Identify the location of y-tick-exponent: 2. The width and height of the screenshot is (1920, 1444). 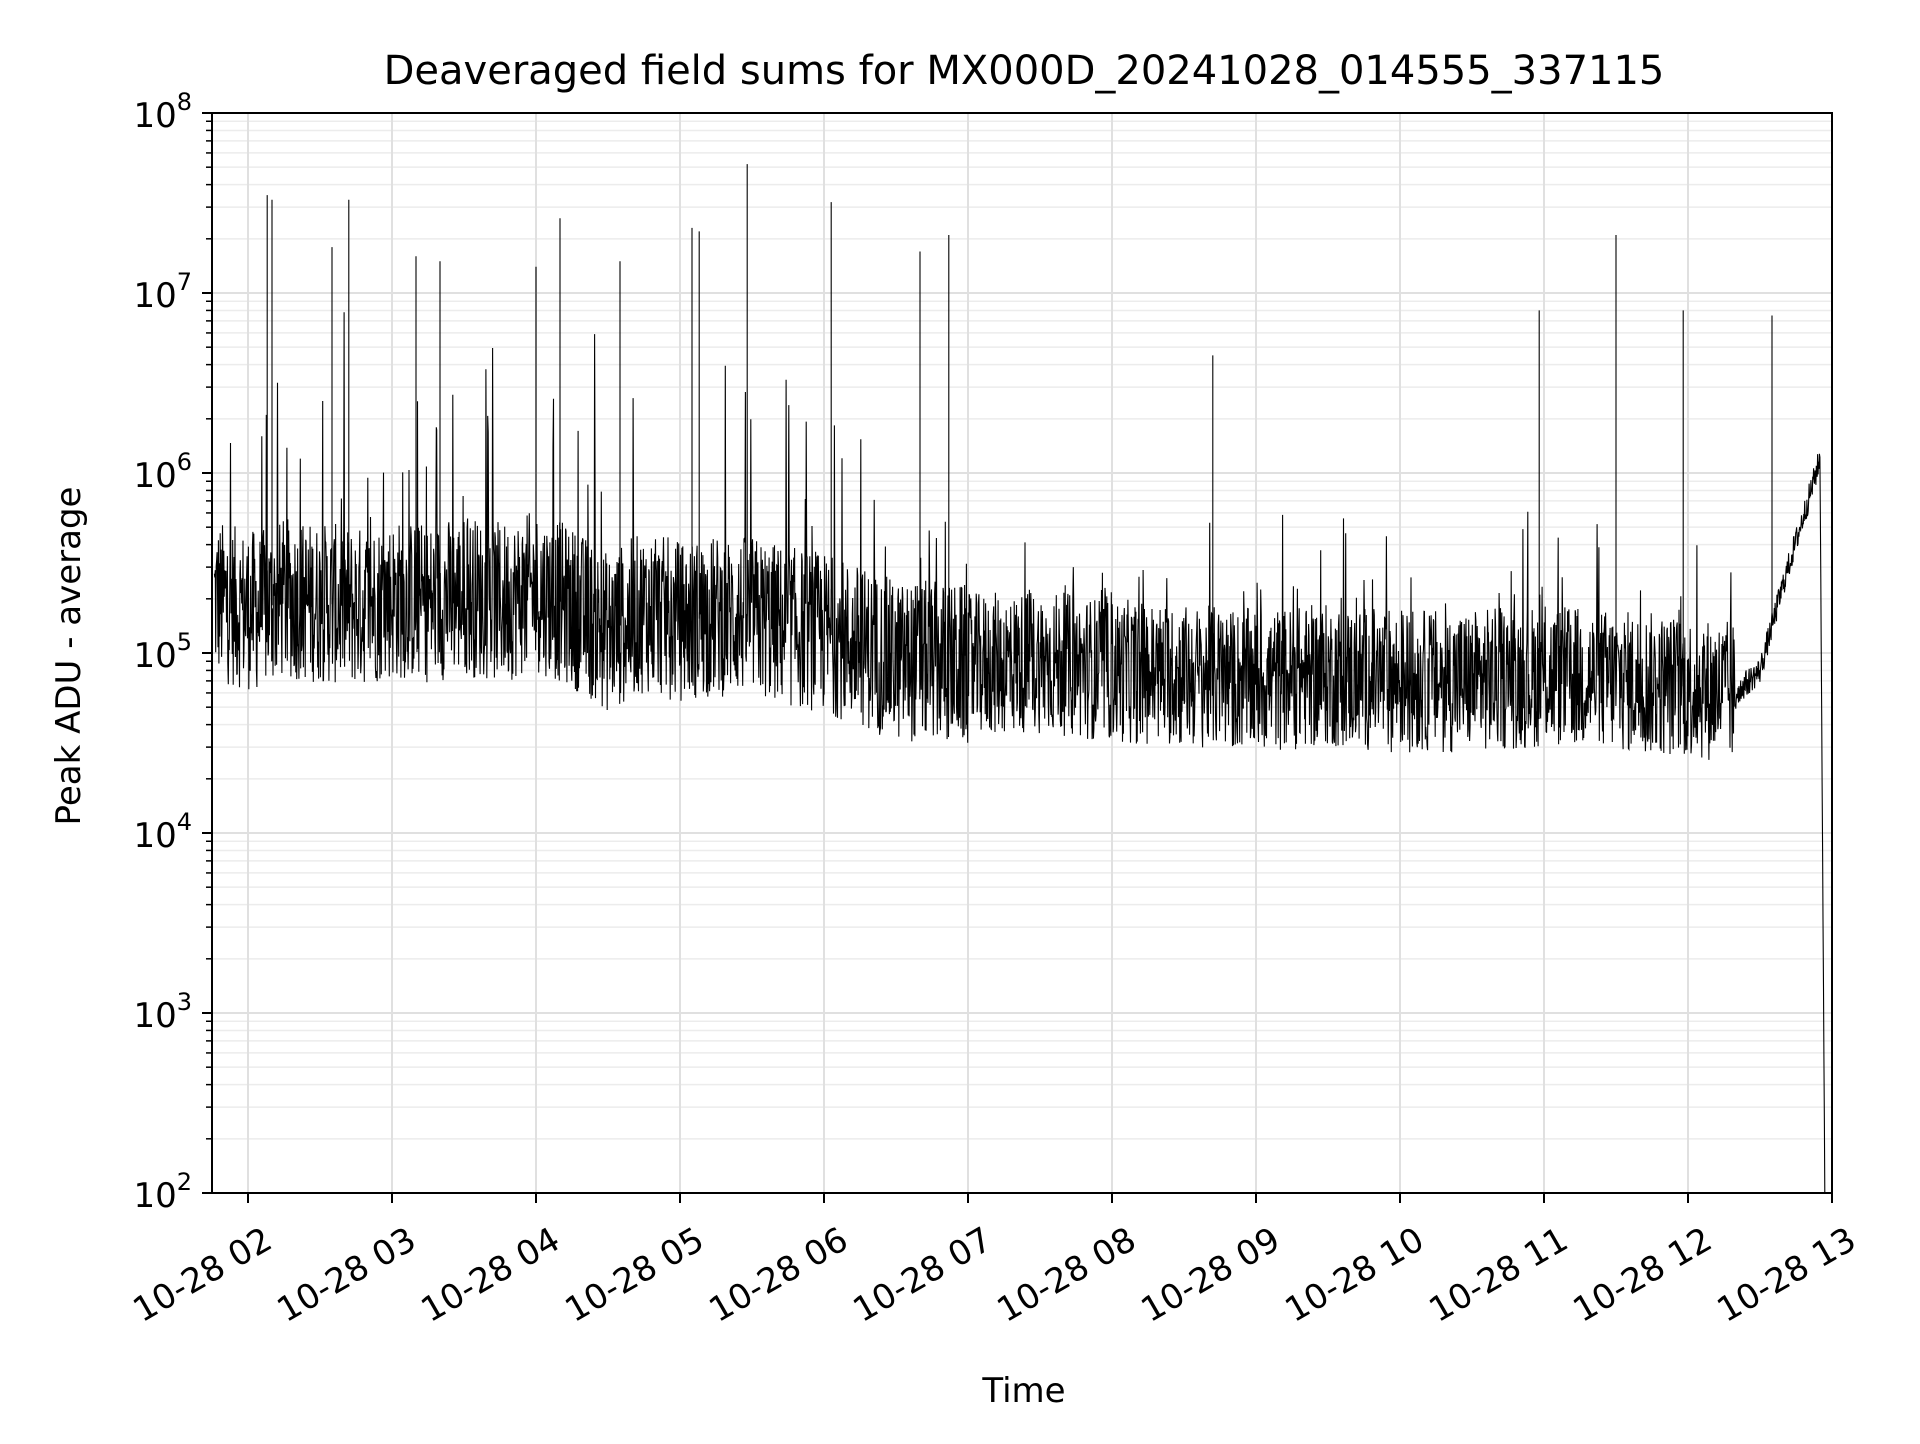
(184, 1182).